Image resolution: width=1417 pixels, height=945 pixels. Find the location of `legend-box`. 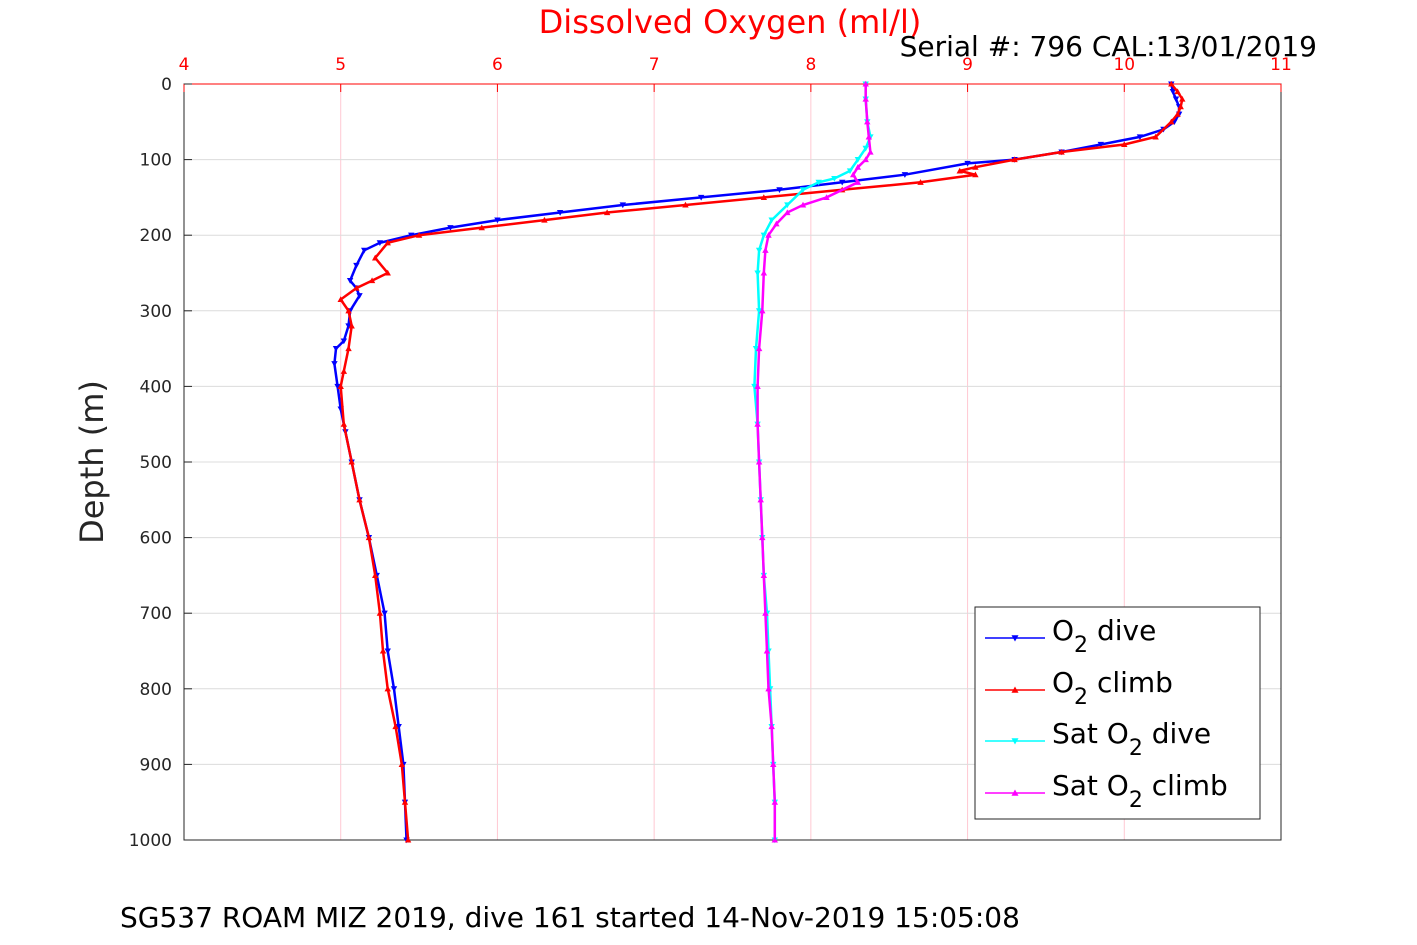

legend-box is located at coordinates (1117, 713).